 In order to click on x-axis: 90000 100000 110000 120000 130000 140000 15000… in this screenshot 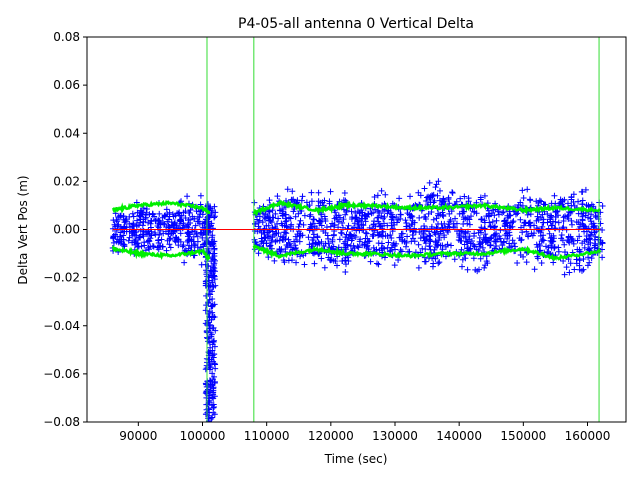, I will do `click(364, 432)`.